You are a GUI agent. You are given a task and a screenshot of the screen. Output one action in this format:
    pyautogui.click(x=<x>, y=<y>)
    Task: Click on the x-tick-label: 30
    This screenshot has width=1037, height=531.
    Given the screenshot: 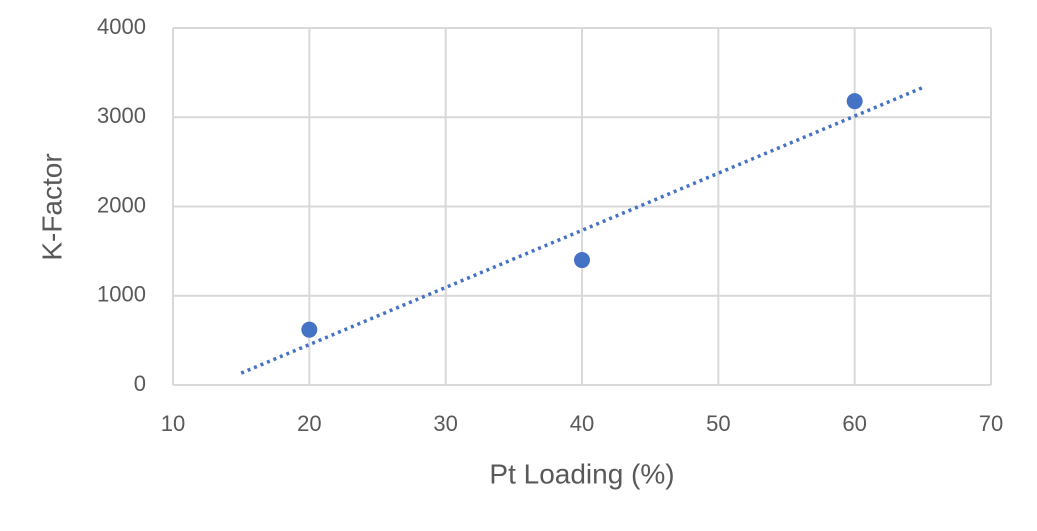 What is the action you would take?
    pyautogui.click(x=445, y=423)
    